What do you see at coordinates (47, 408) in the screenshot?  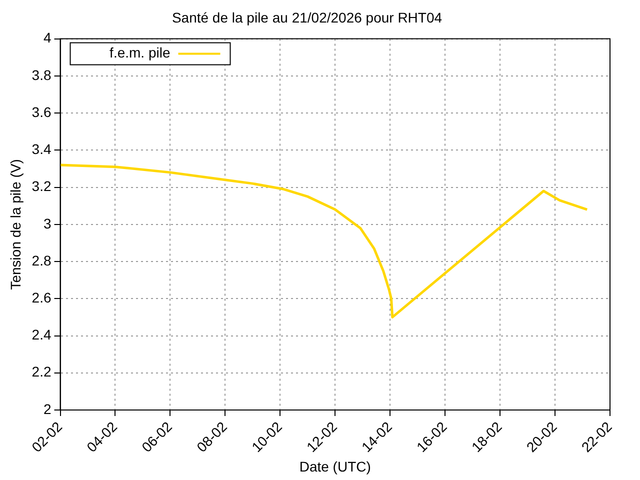 I see `y-tick-label: 2` at bounding box center [47, 408].